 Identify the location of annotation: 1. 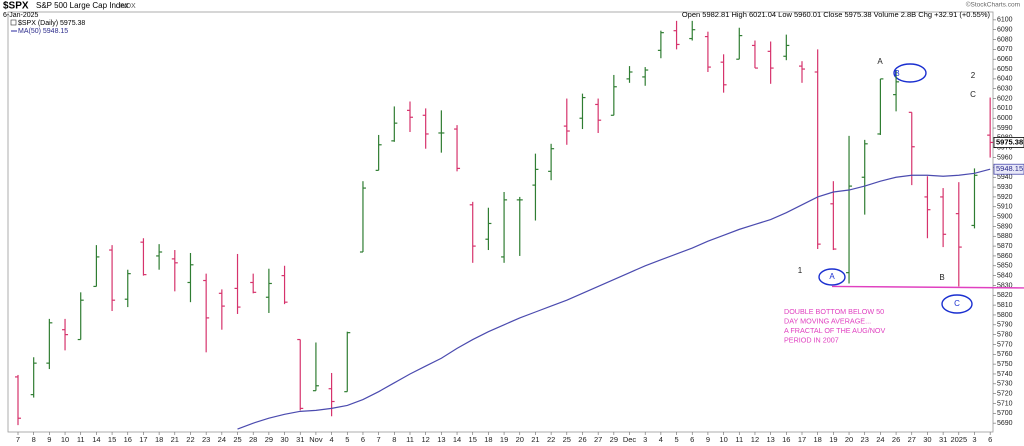
(800, 270).